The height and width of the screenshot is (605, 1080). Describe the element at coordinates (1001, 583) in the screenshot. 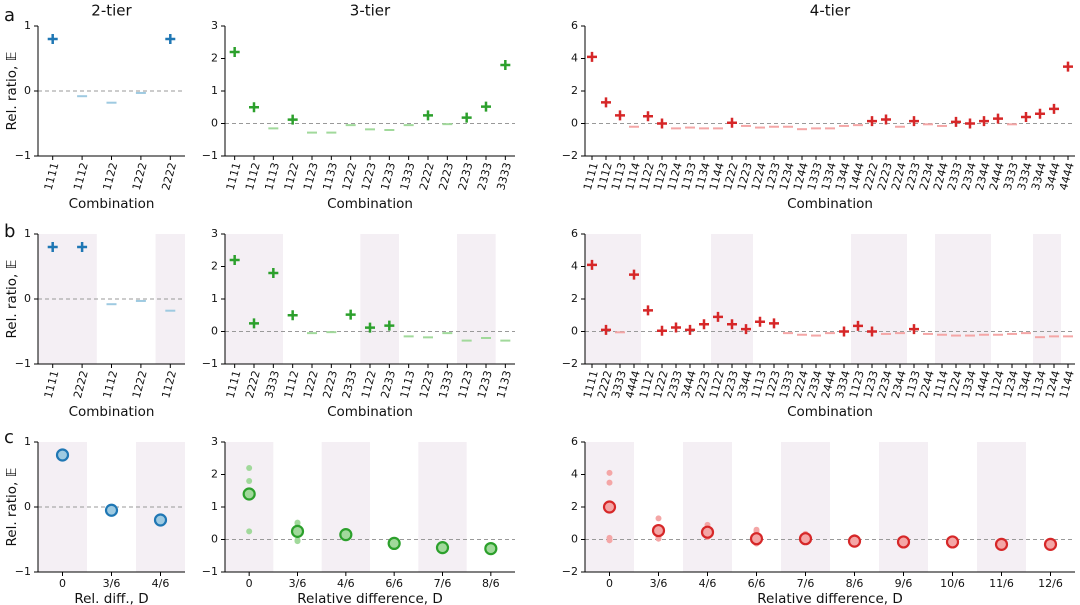

I see `x-tick-label: 11/6` at that location.